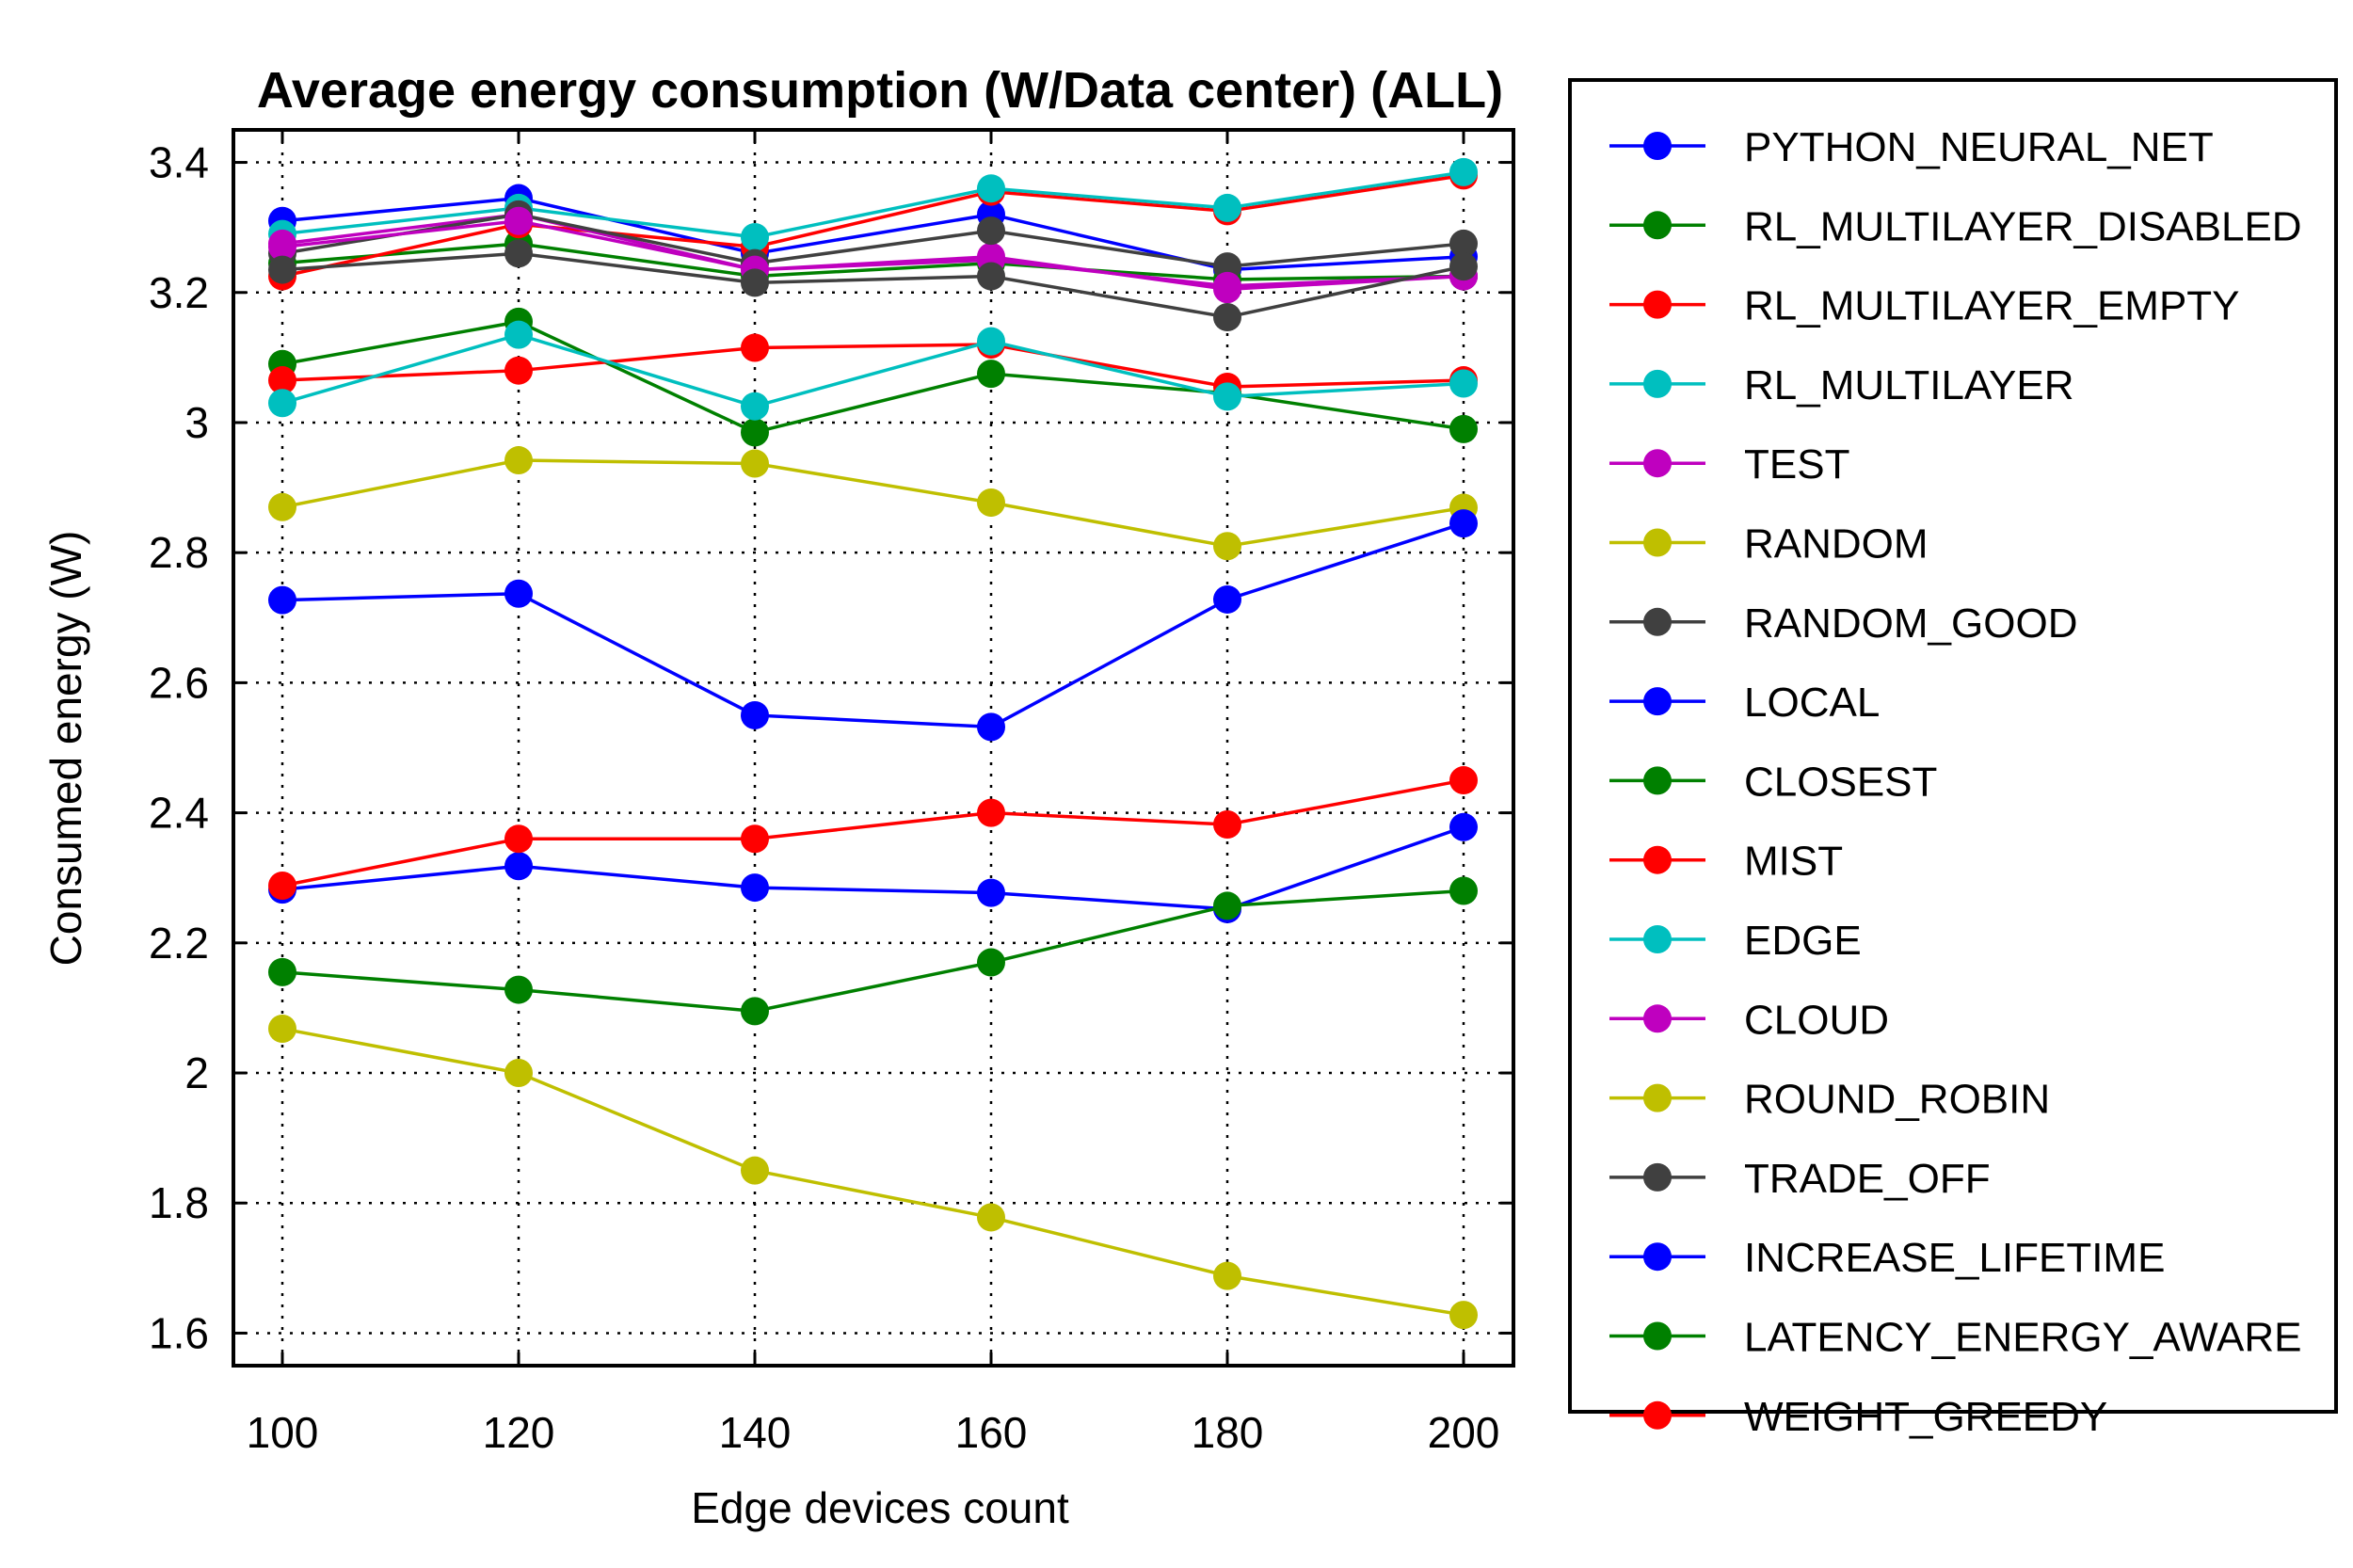  What do you see at coordinates (65, 749) in the screenshot?
I see `y-axis-label: Consumed energy (W)` at bounding box center [65, 749].